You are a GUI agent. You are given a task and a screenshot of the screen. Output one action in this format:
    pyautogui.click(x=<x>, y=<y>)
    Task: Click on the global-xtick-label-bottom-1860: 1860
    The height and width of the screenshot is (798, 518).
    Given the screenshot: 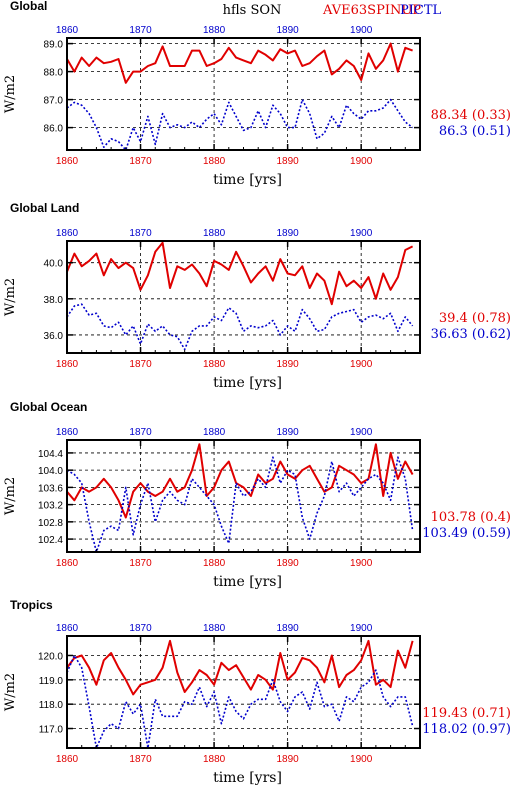 What is the action you would take?
    pyautogui.click(x=67, y=161)
    